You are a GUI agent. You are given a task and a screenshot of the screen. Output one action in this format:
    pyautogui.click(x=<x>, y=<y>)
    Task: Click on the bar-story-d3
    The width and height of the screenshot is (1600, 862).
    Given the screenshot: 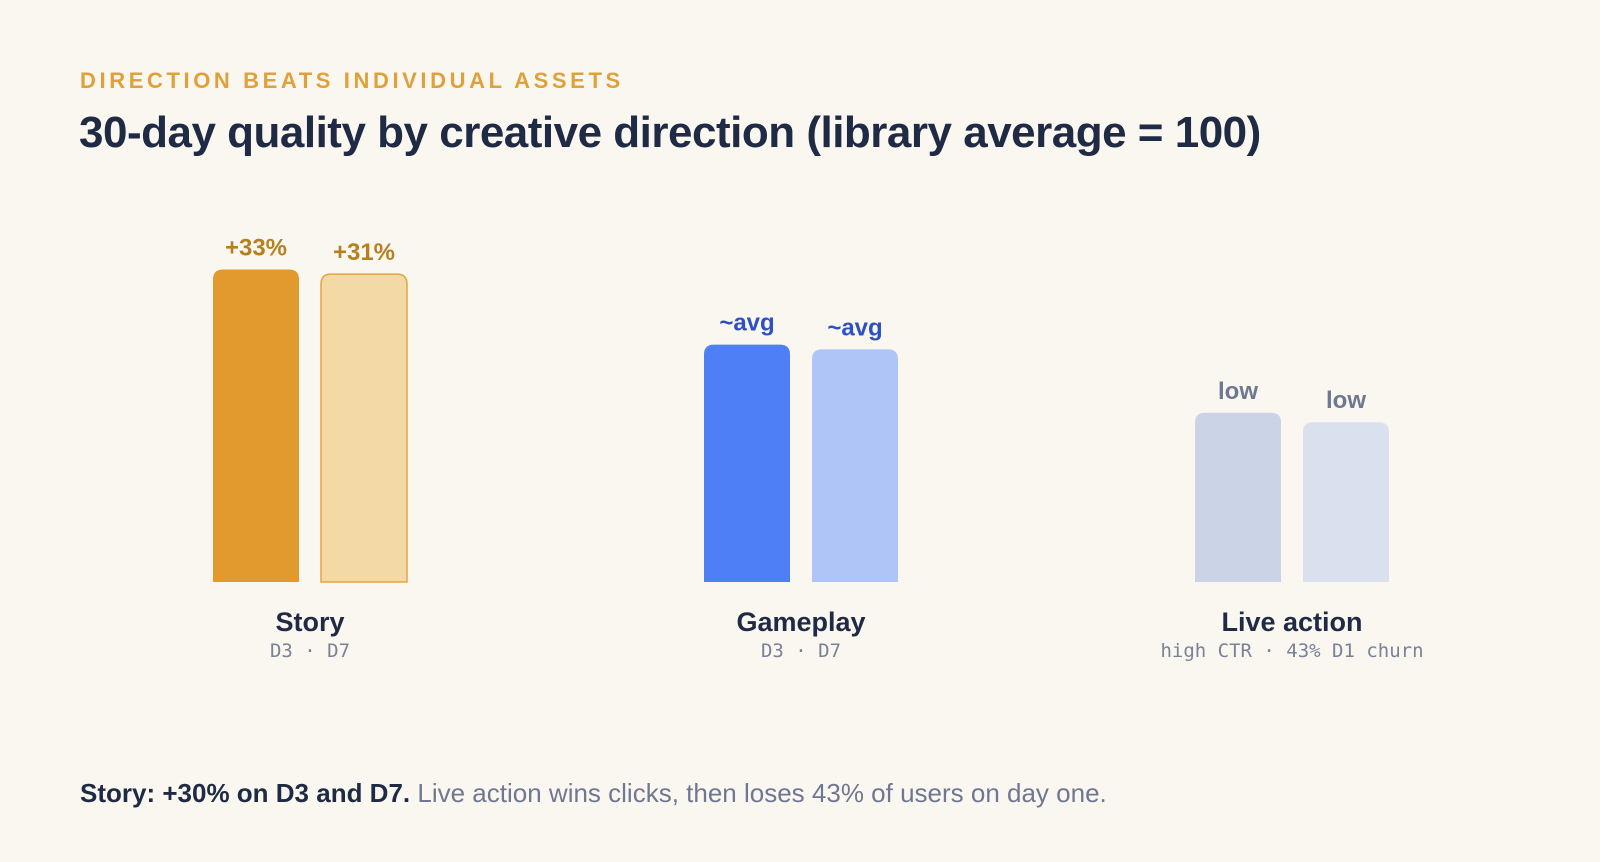 What is the action you would take?
    pyautogui.click(x=256, y=425)
    